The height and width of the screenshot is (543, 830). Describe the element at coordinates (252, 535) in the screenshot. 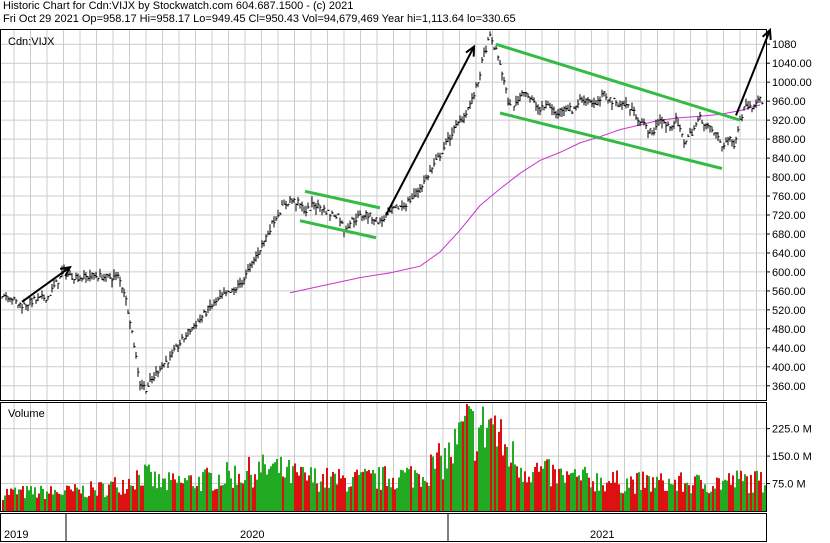

I see `year-label: 2020` at that location.